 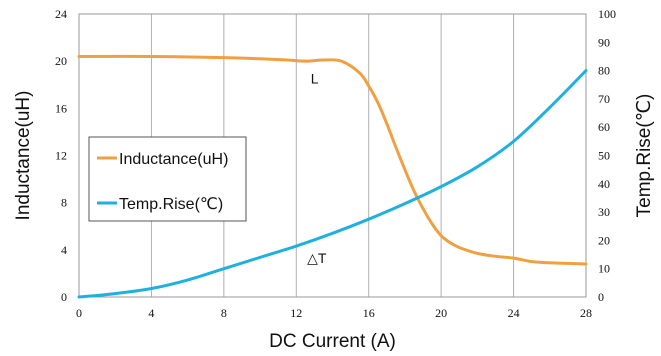 I want to click on y2-tick-label: 70, so click(x=604, y=99).